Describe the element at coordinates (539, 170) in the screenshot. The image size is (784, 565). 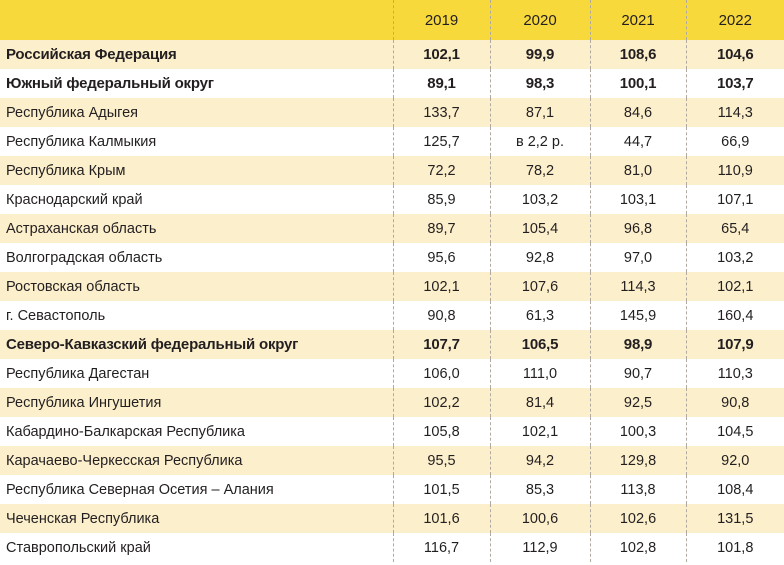
I see `value-2020: 78,2` at that location.